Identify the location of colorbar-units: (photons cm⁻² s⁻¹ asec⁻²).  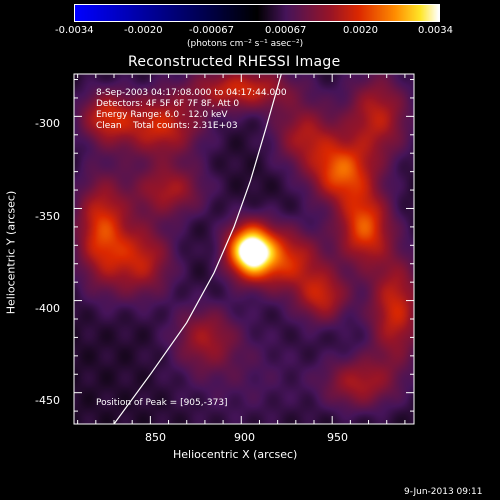
(245, 44).